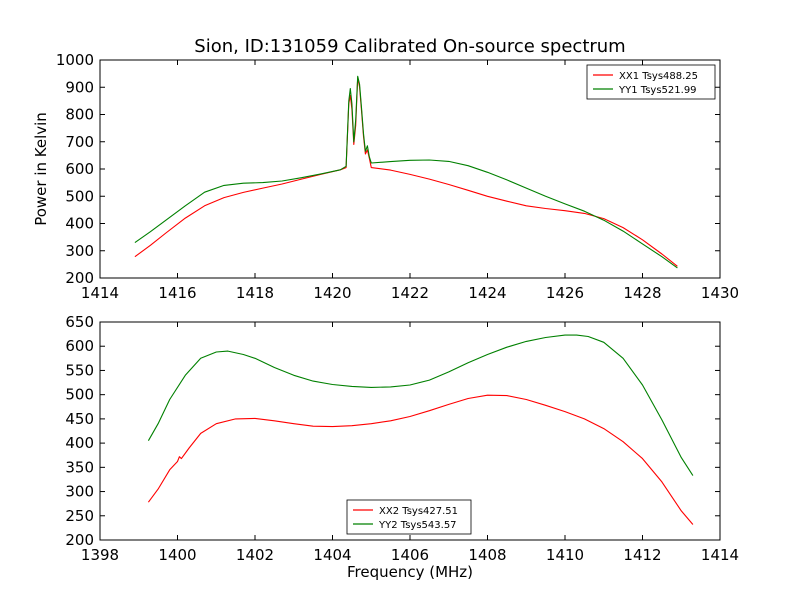 The image size is (800, 600). Describe the element at coordinates (100, 555) in the screenshot. I see `bottom-x-tick-label: 1398` at that location.